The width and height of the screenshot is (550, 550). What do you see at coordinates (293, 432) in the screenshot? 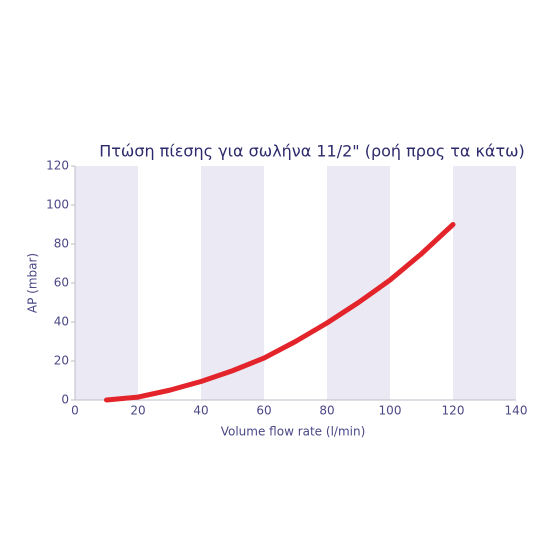
I see `x-axis-label: Volume flow rate (l/min)` at bounding box center [293, 432].